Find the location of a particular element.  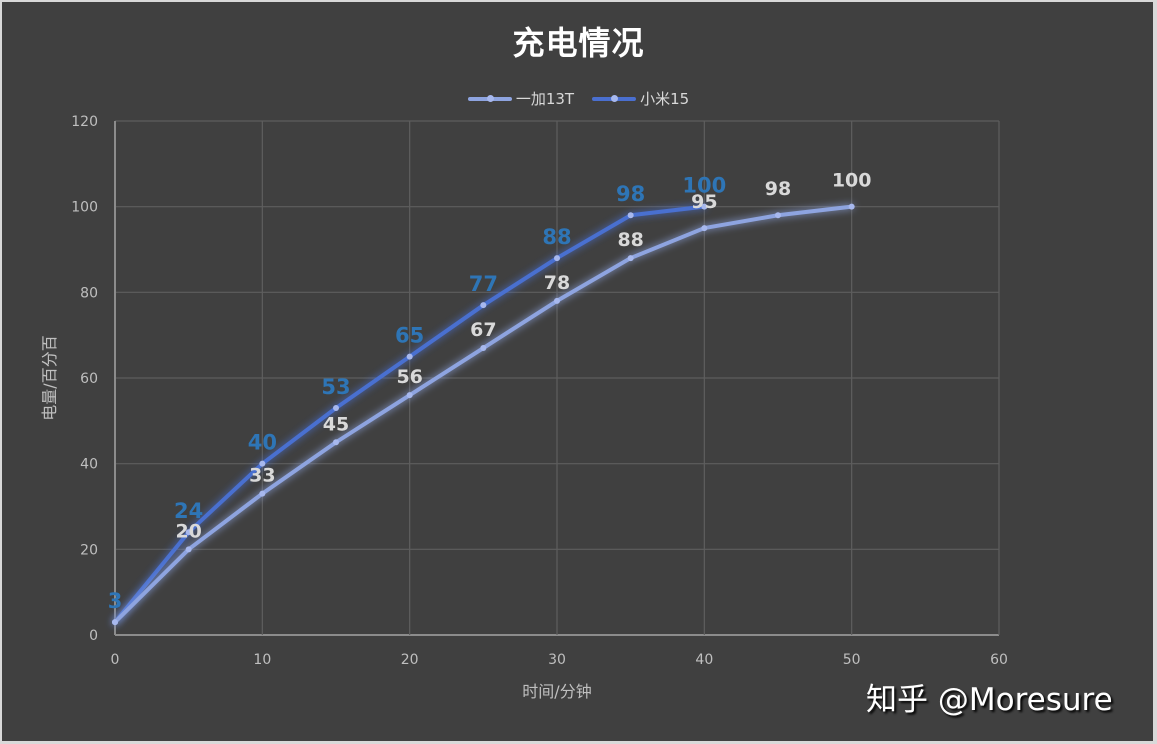

y-tick-label: 80 is located at coordinates (89, 293).